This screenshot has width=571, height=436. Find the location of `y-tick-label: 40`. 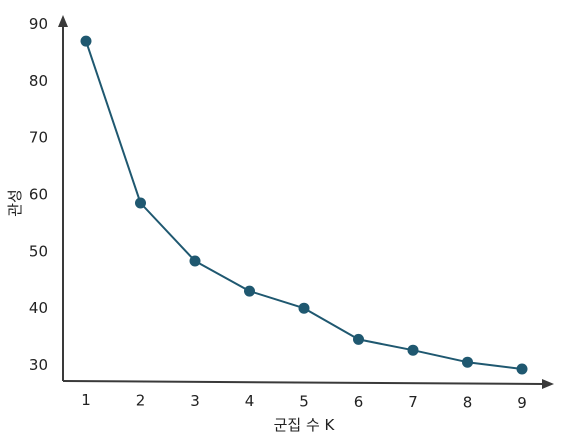

y-tick-label: 40 is located at coordinates (38, 308).